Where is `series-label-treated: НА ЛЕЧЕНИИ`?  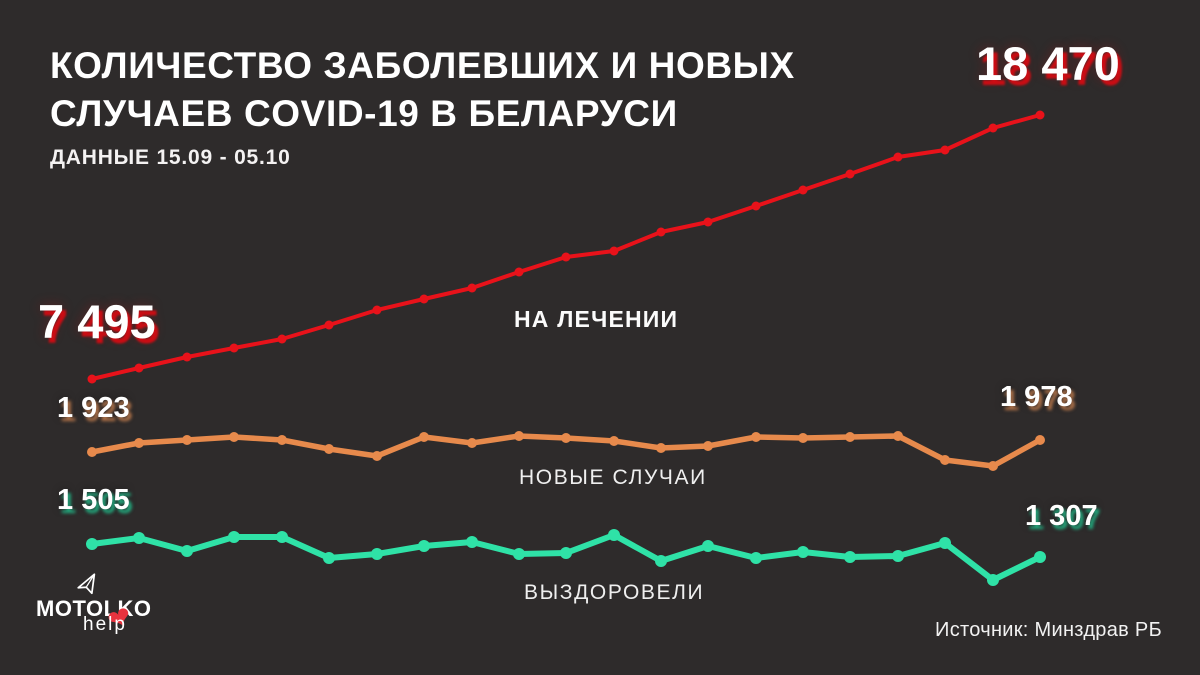
series-label-treated: НА ЛЕЧЕНИИ is located at coordinates (596, 319).